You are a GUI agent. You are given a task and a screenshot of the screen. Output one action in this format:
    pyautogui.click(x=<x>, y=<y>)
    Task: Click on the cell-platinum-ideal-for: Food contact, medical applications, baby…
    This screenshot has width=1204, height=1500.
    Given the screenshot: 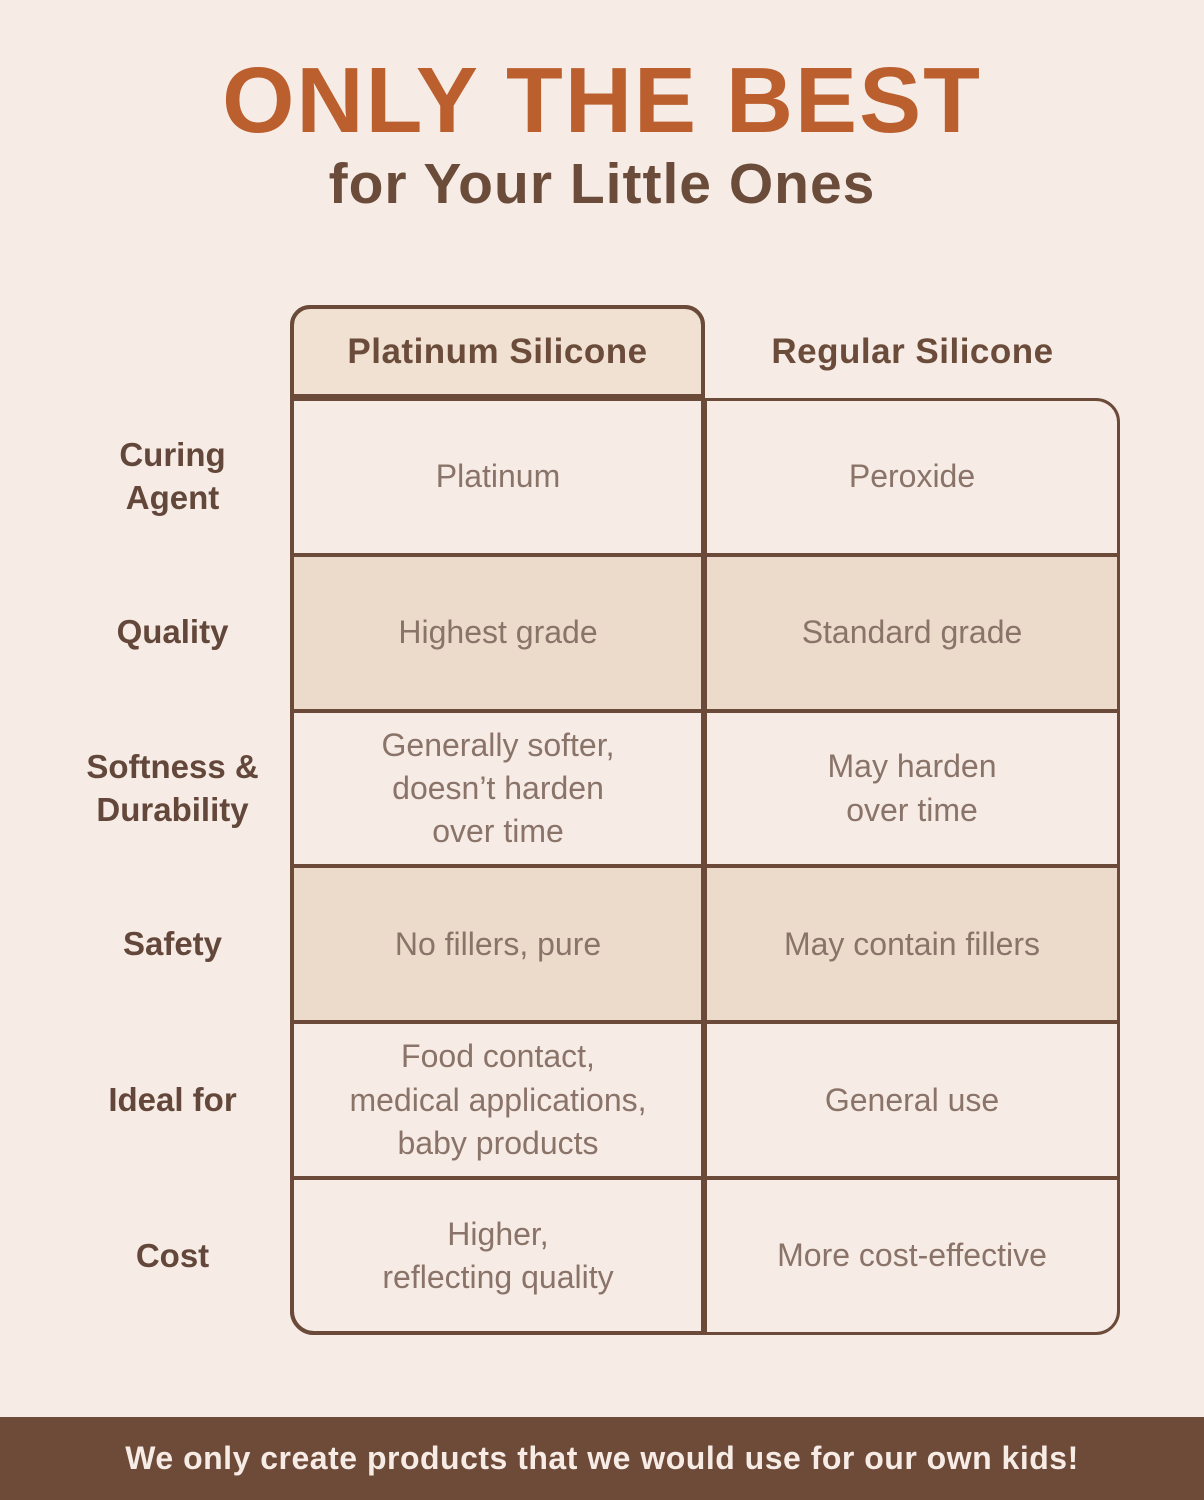 What is the action you would take?
    pyautogui.click(x=498, y=1100)
    